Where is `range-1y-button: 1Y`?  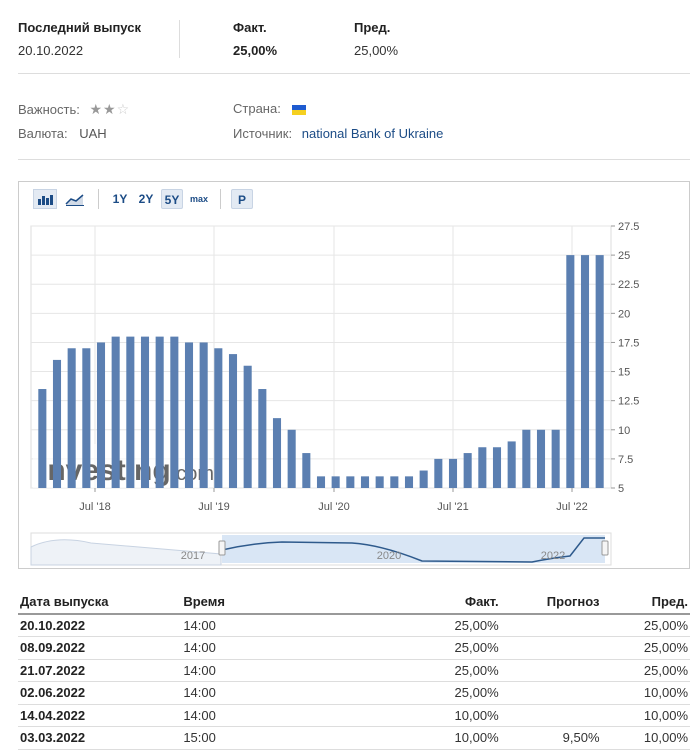
range-1y-button: 1Y is located at coordinates (120, 199).